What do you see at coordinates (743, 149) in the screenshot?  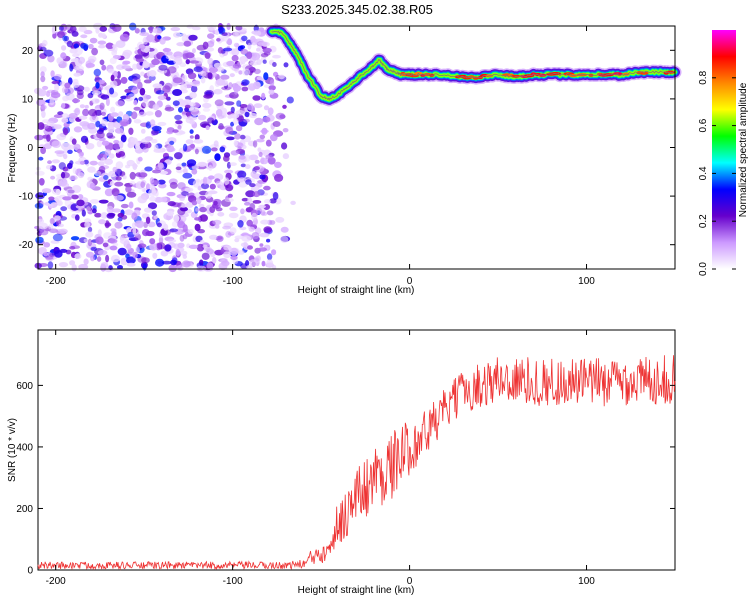 I see `colorbar-label: Normalized spectral amplitude` at bounding box center [743, 149].